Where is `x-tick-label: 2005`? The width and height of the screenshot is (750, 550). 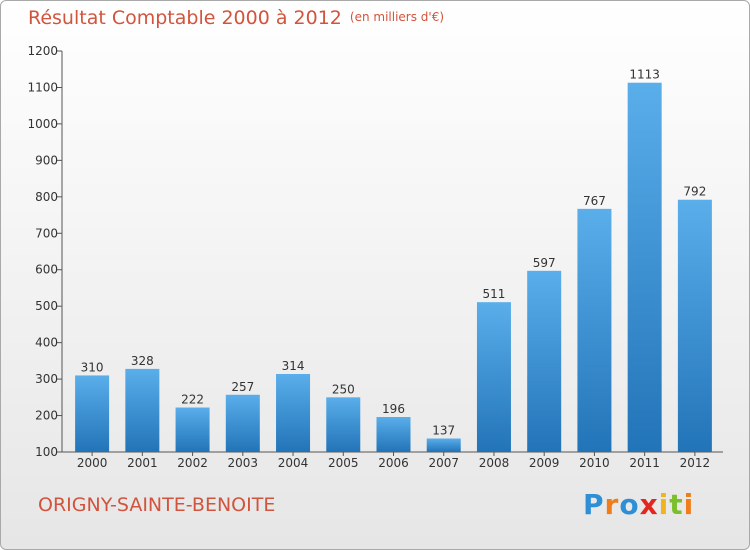 x-tick-label: 2005 is located at coordinates (343, 463).